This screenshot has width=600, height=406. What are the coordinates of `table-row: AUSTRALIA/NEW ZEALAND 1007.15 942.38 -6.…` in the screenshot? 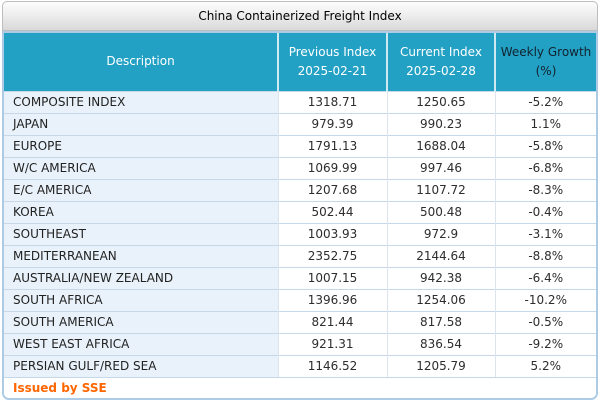 It's located at (300, 277).